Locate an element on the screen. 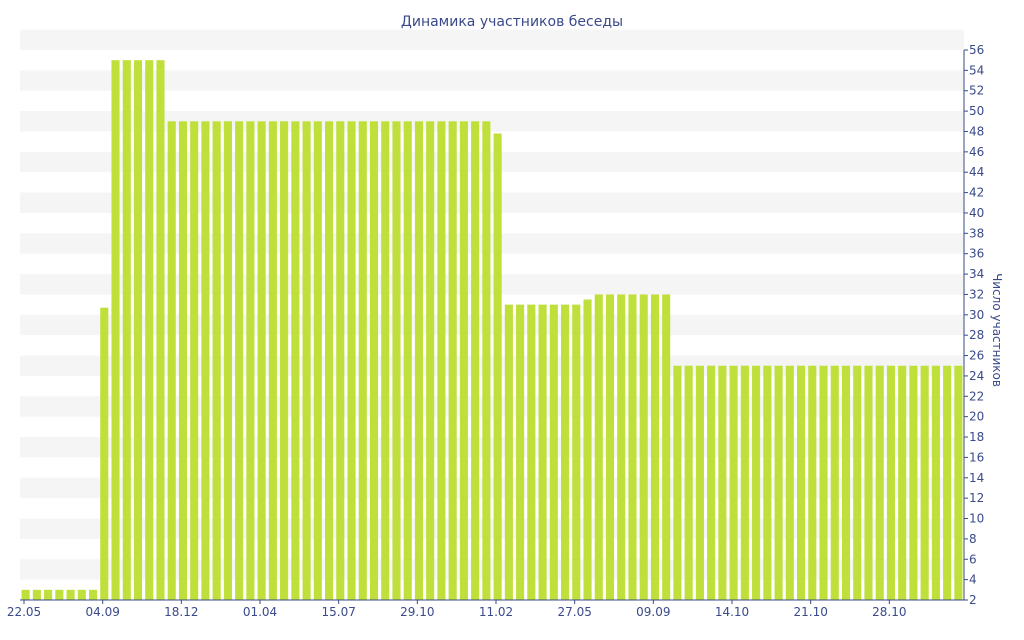 This screenshot has width=1024, height=640. y-tick-label: 8 is located at coordinates (973, 539).